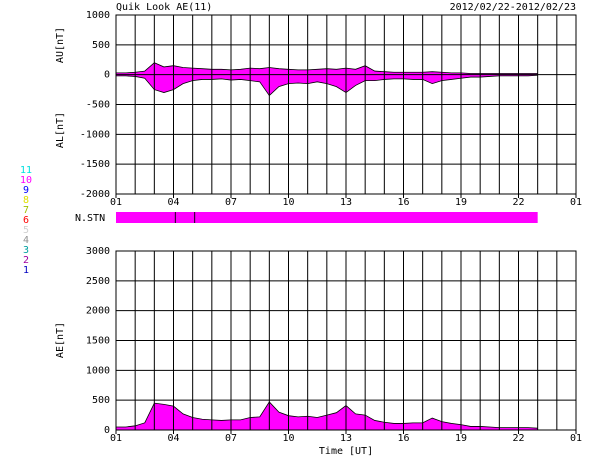  I want to click on station-legend: 4, so click(26, 240).